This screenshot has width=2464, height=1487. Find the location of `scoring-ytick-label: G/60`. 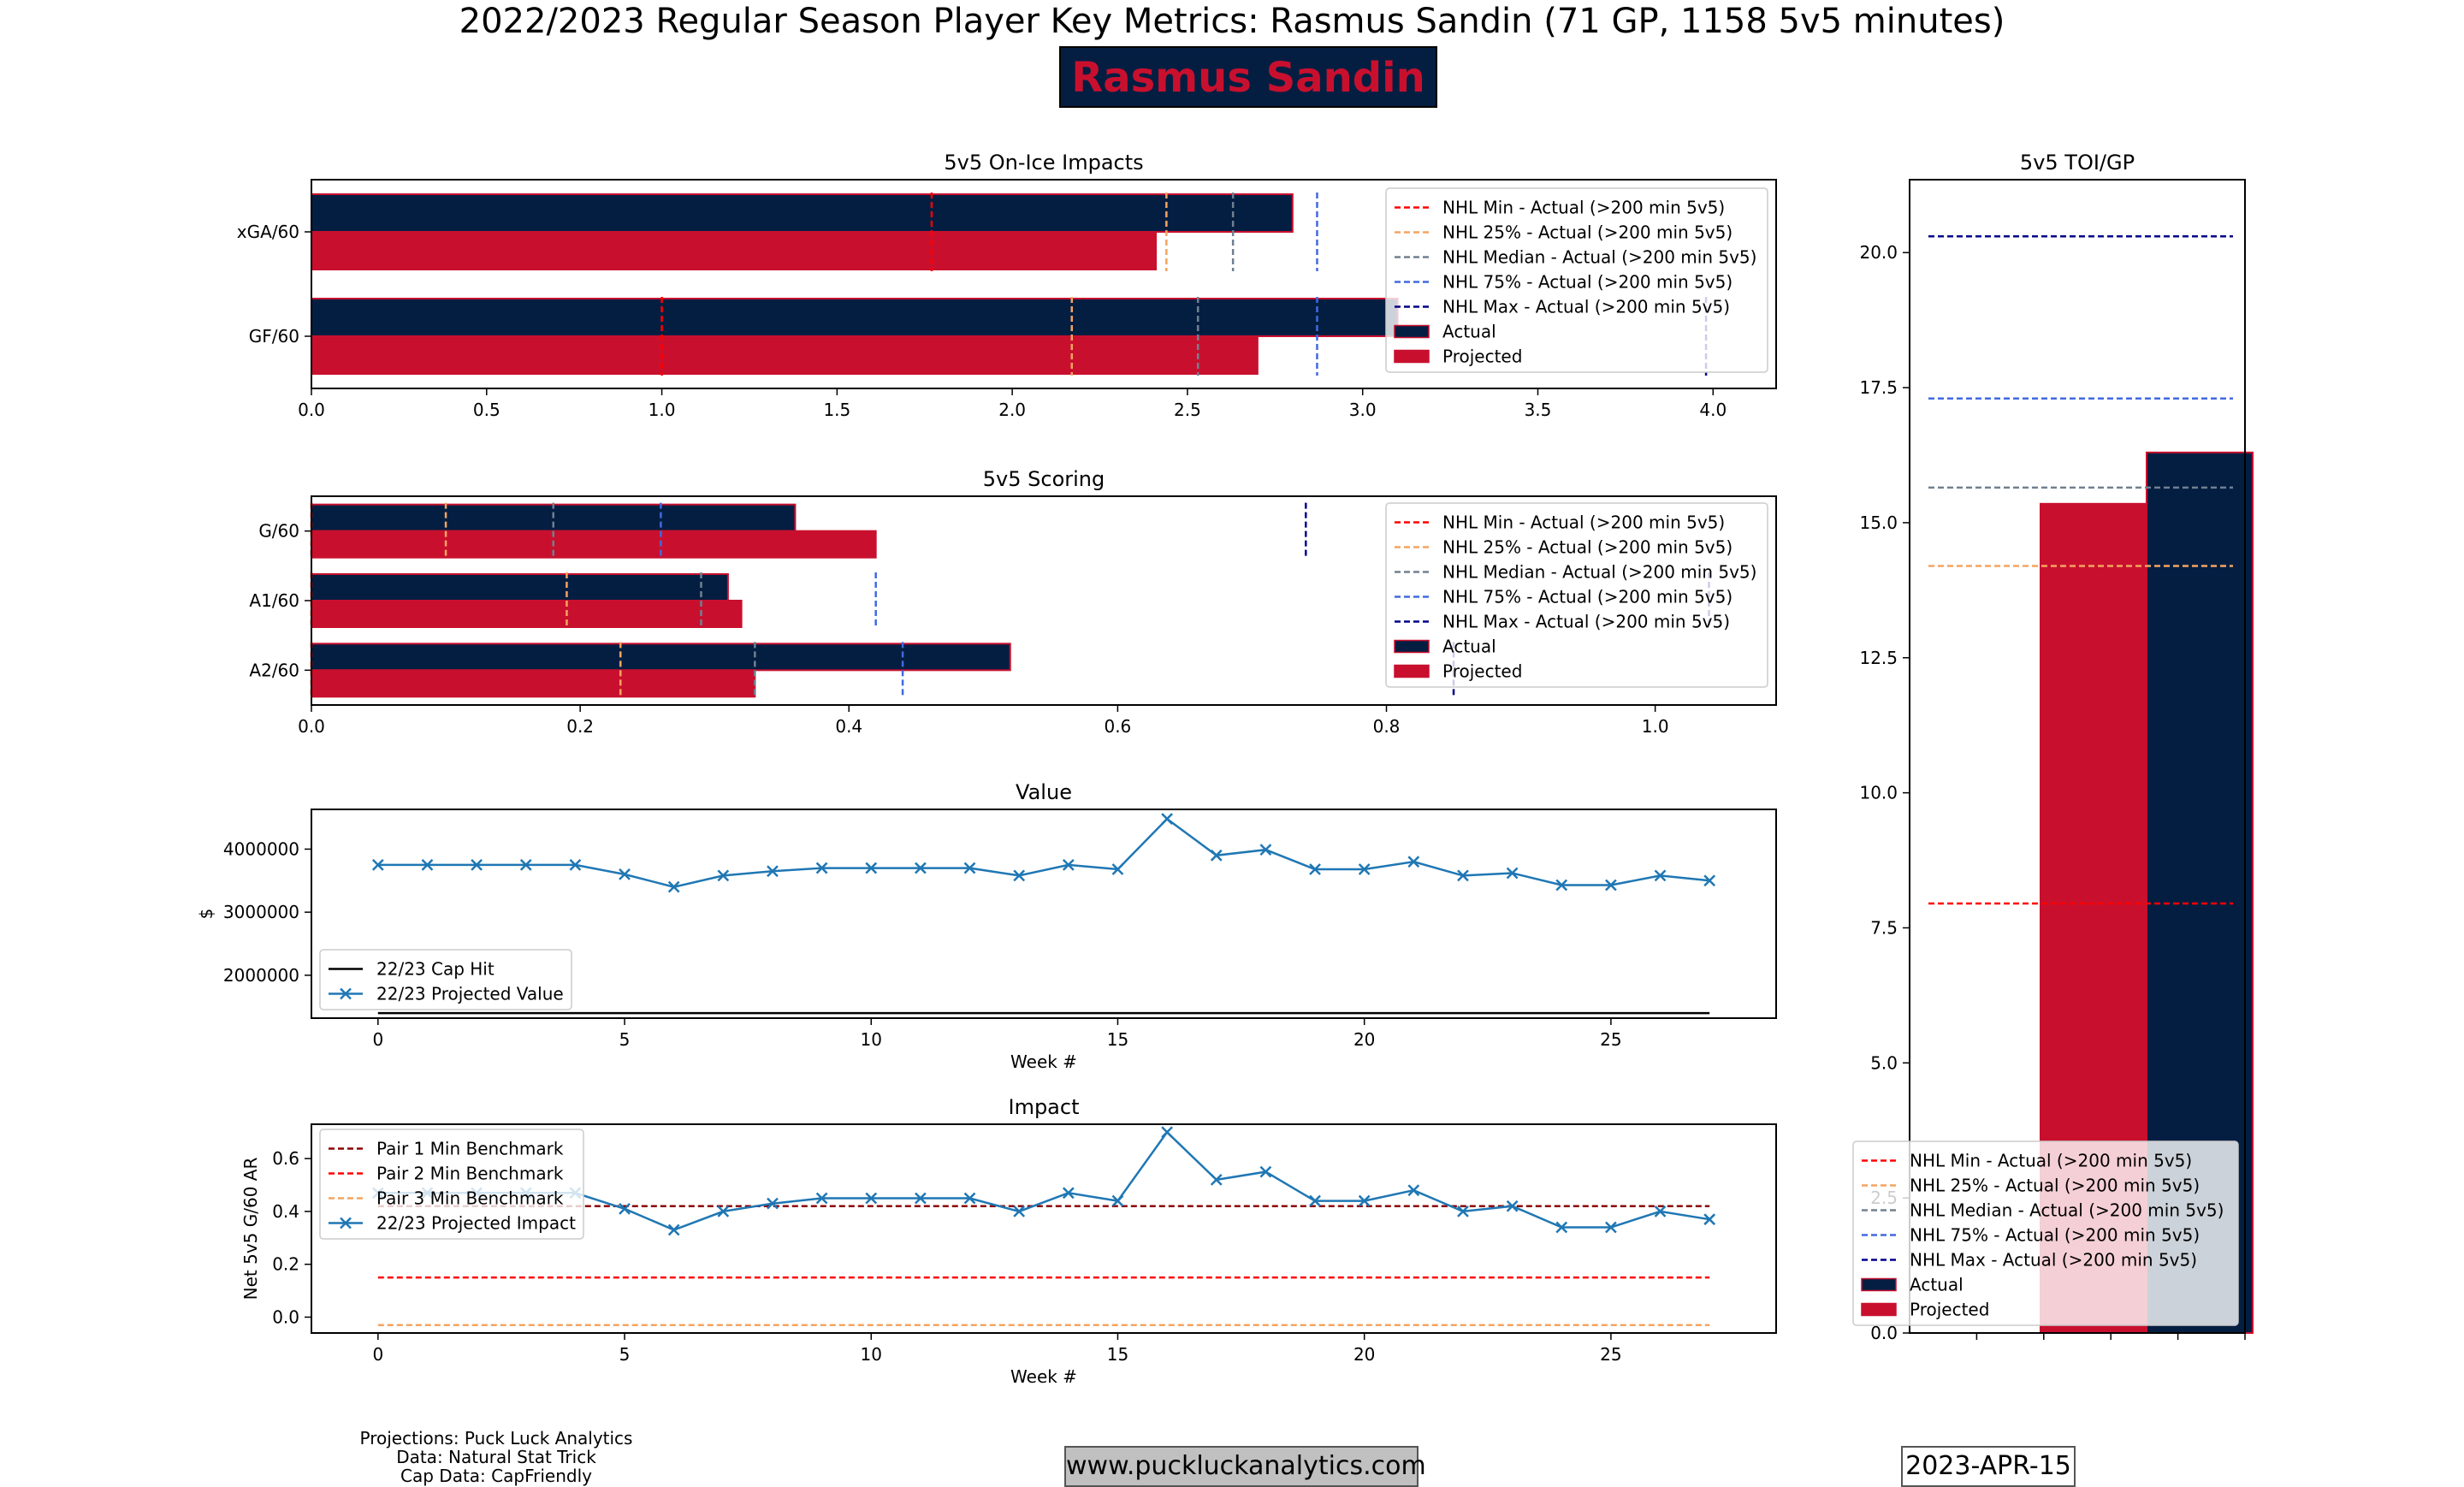

scoring-ytick-label: G/60 is located at coordinates (278, 531).